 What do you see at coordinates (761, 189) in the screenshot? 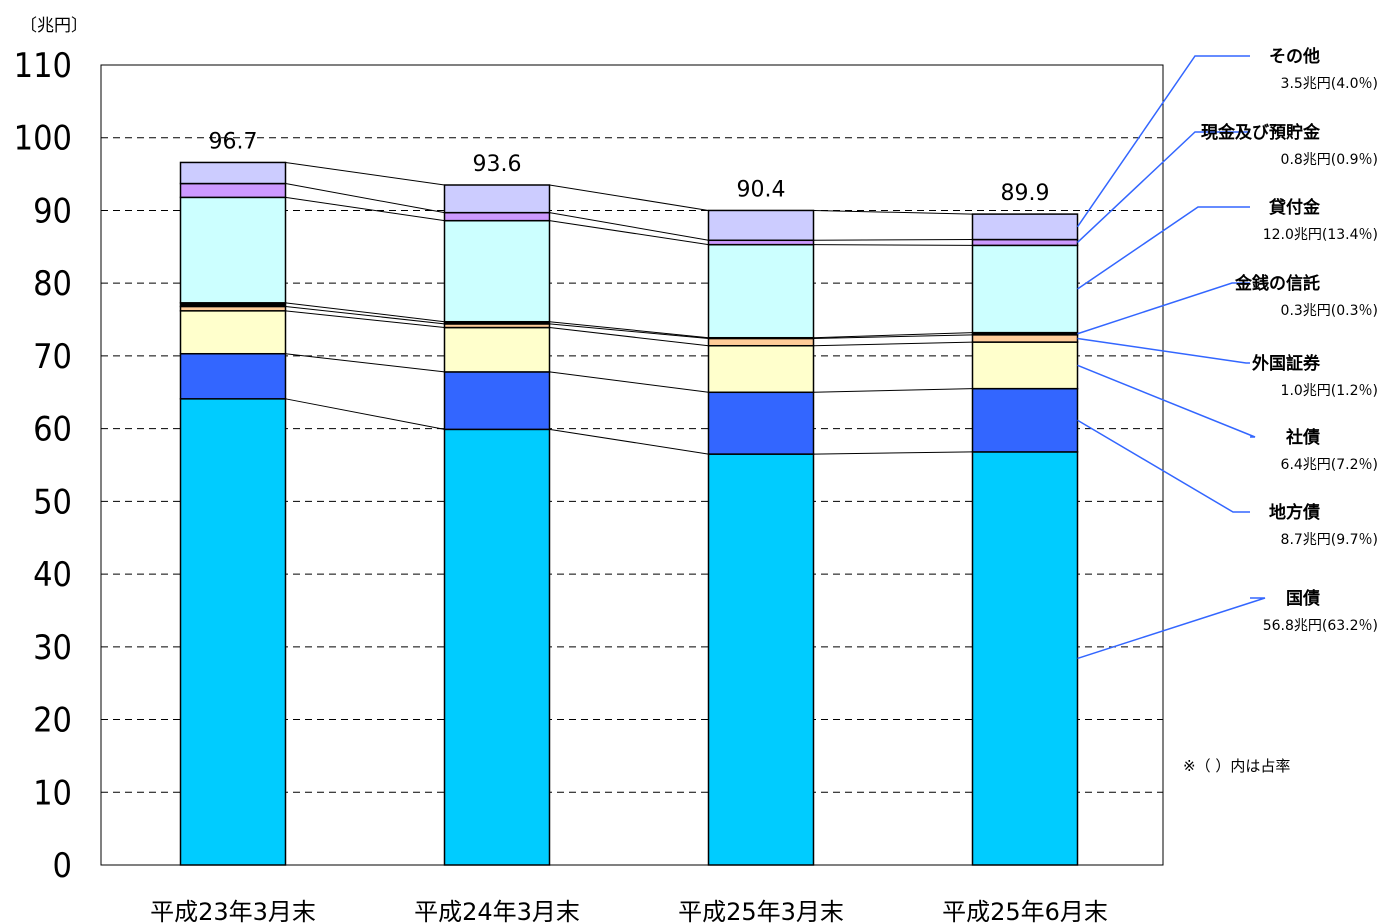
I see `bar-total-label: 90.4` at bounding box center [761, 189].